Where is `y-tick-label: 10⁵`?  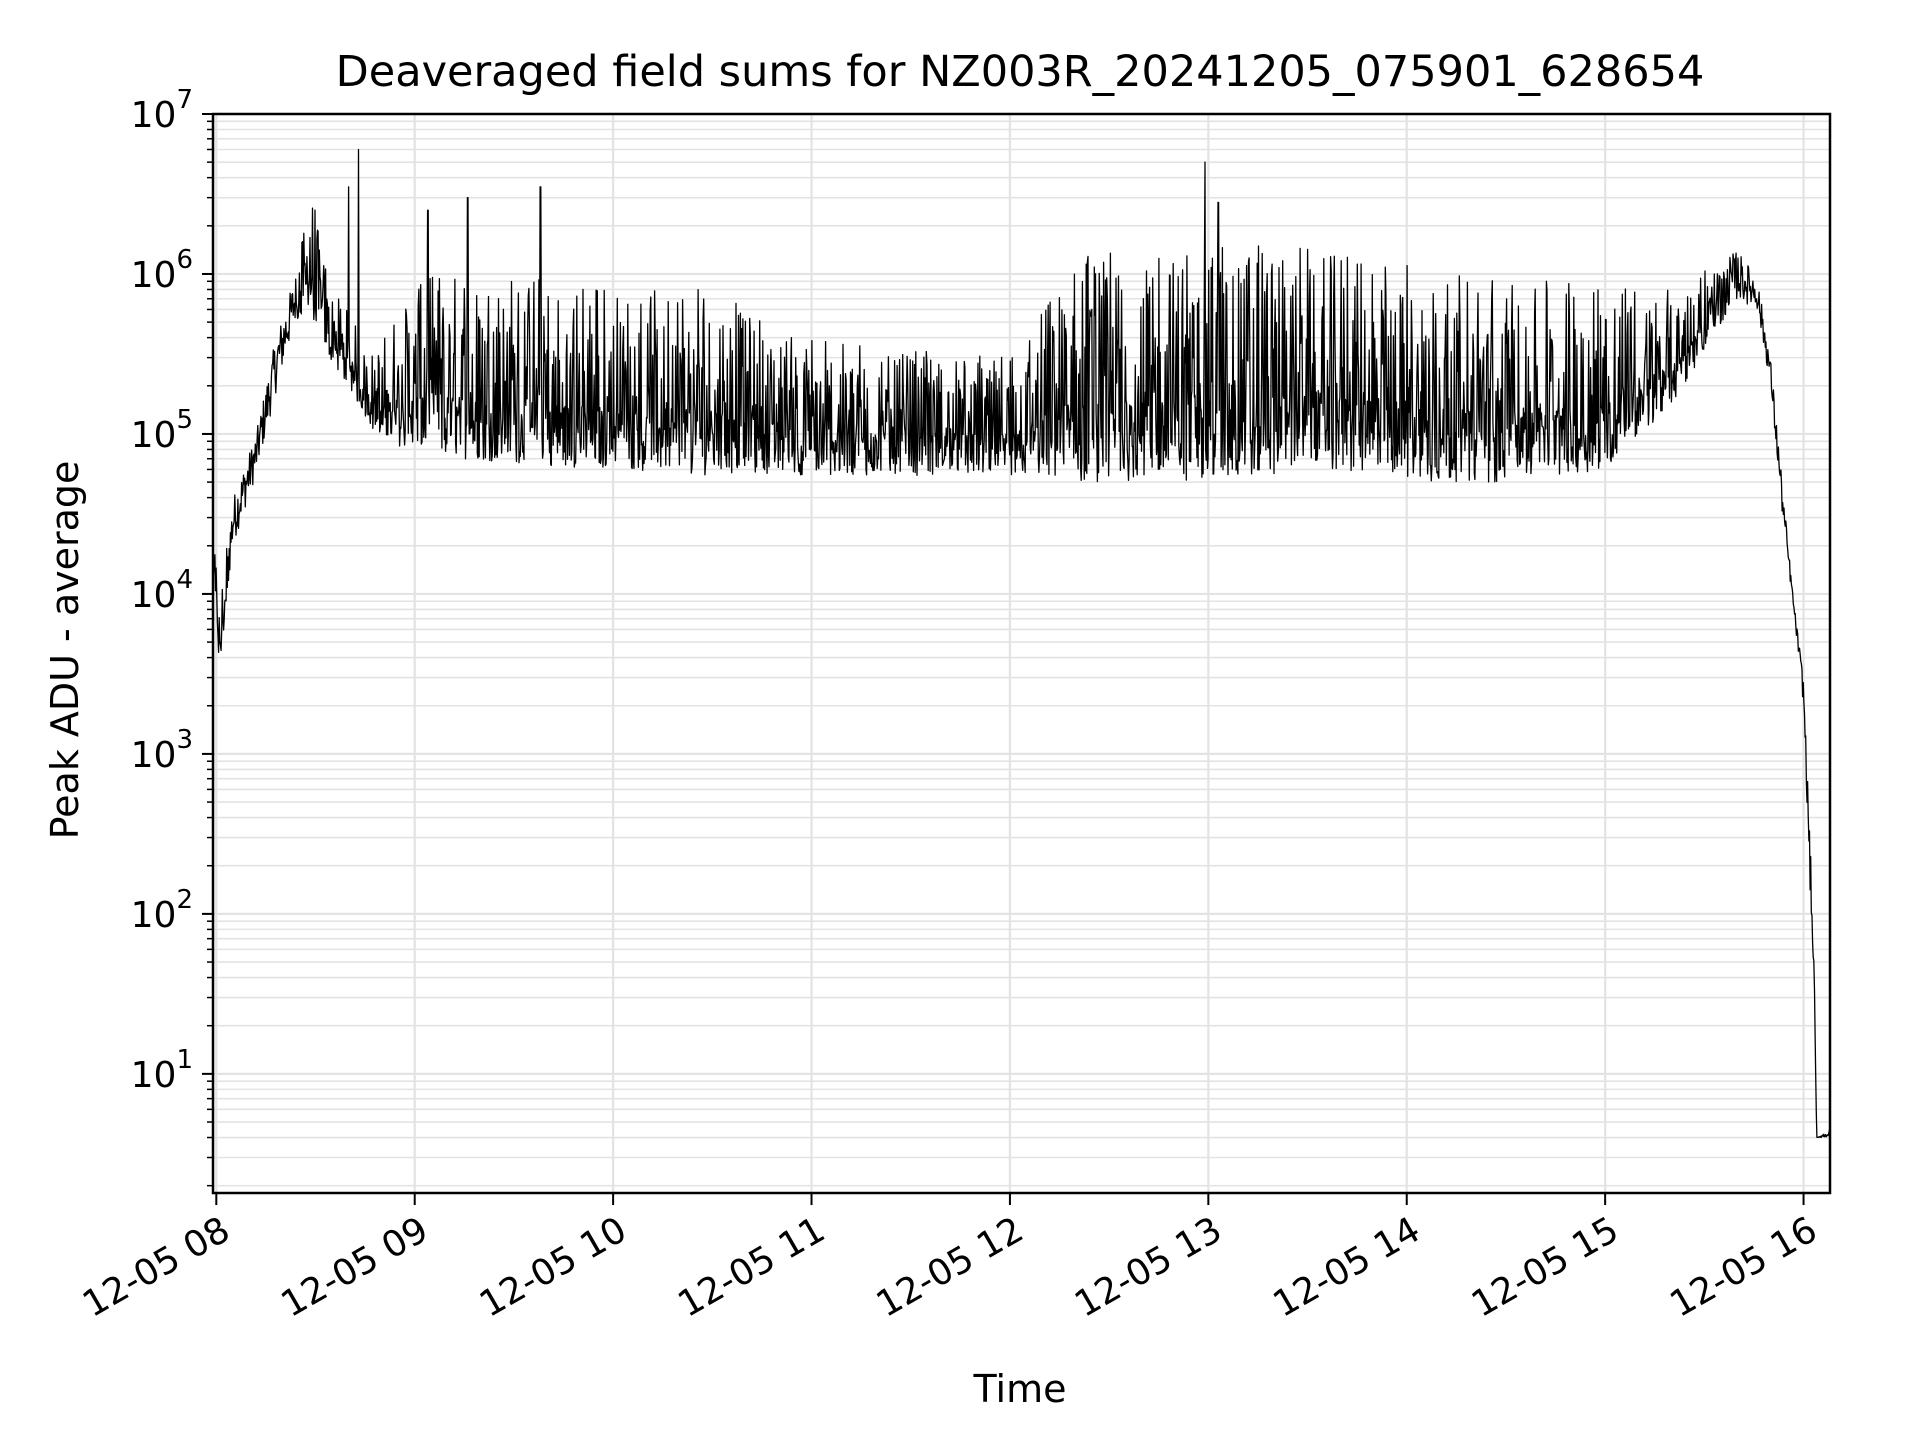 y-tick-label: 10⁵ is located at coordinates (162, 430).